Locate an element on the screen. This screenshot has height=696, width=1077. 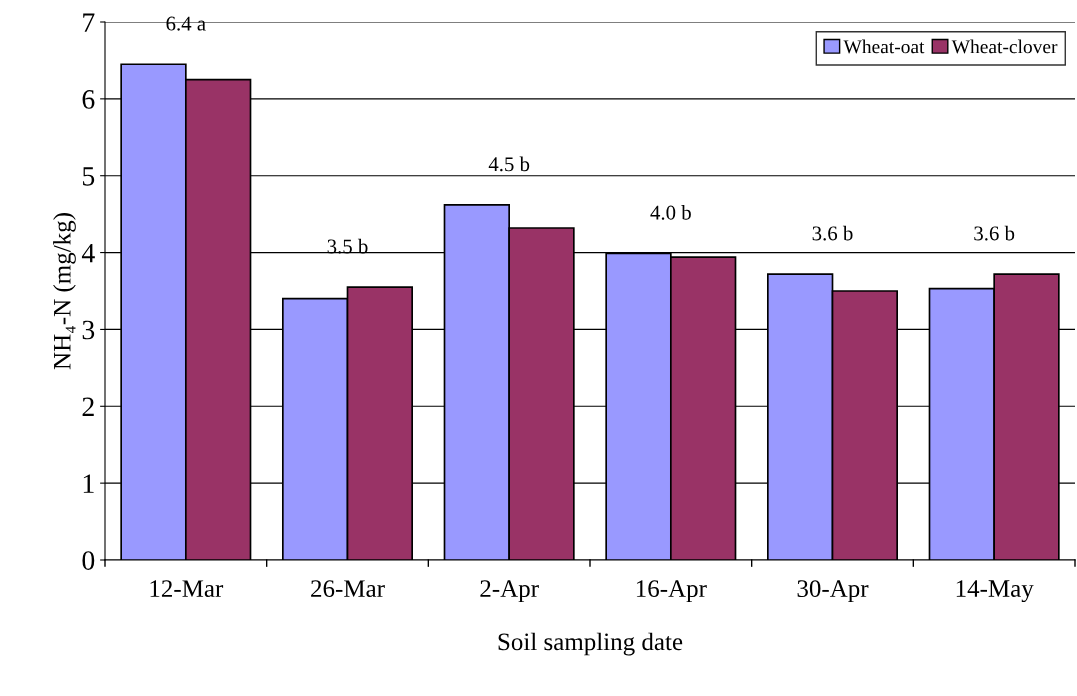
y-tick-label: 0 is located at coordinates (88, 560).